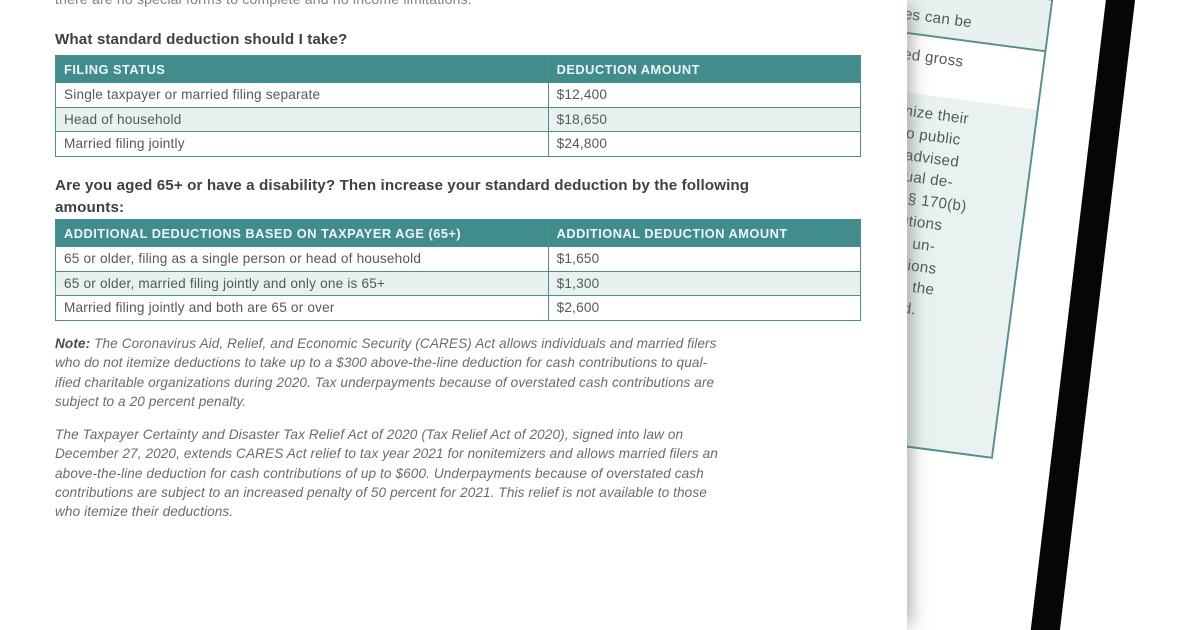  What do you see at coordinates (302, 119) in the screenshot?
I see `filing-status-cell: Head of household` at bounding box center [302, 119].